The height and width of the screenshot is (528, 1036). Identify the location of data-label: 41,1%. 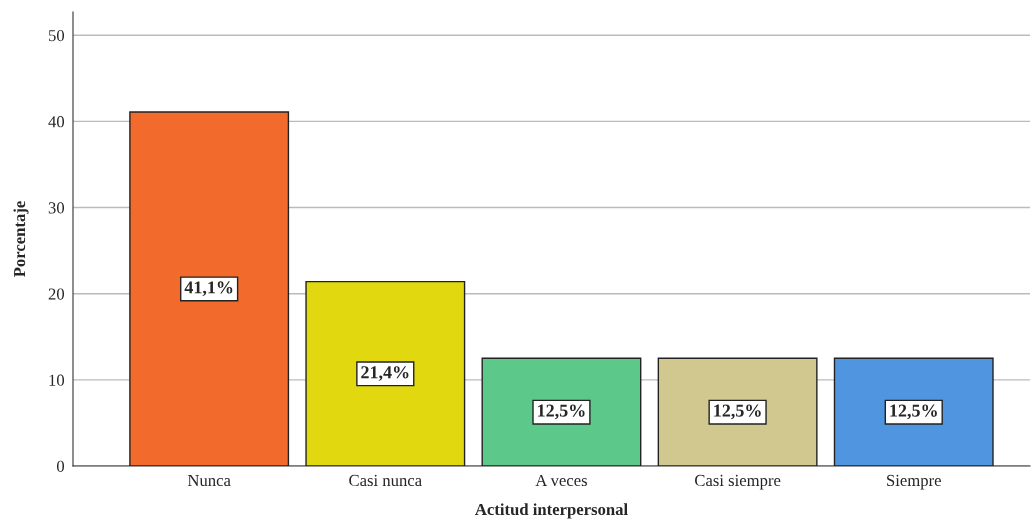
(208, 289).